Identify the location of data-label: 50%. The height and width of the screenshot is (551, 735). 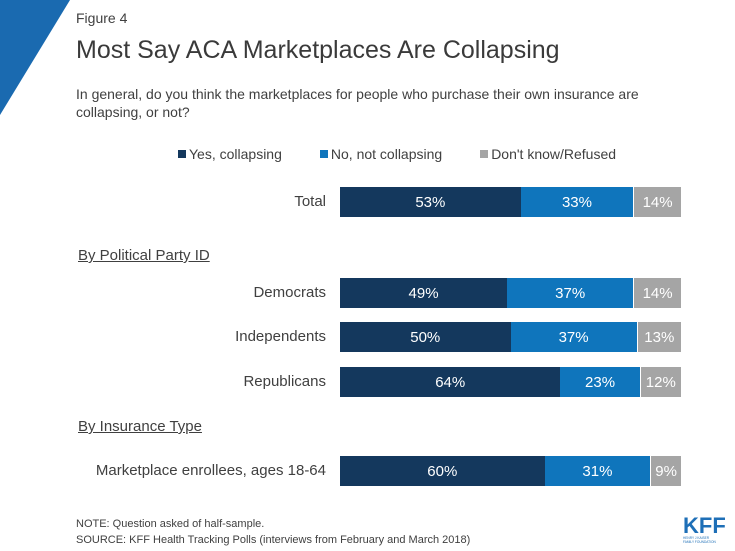
(425, 337).